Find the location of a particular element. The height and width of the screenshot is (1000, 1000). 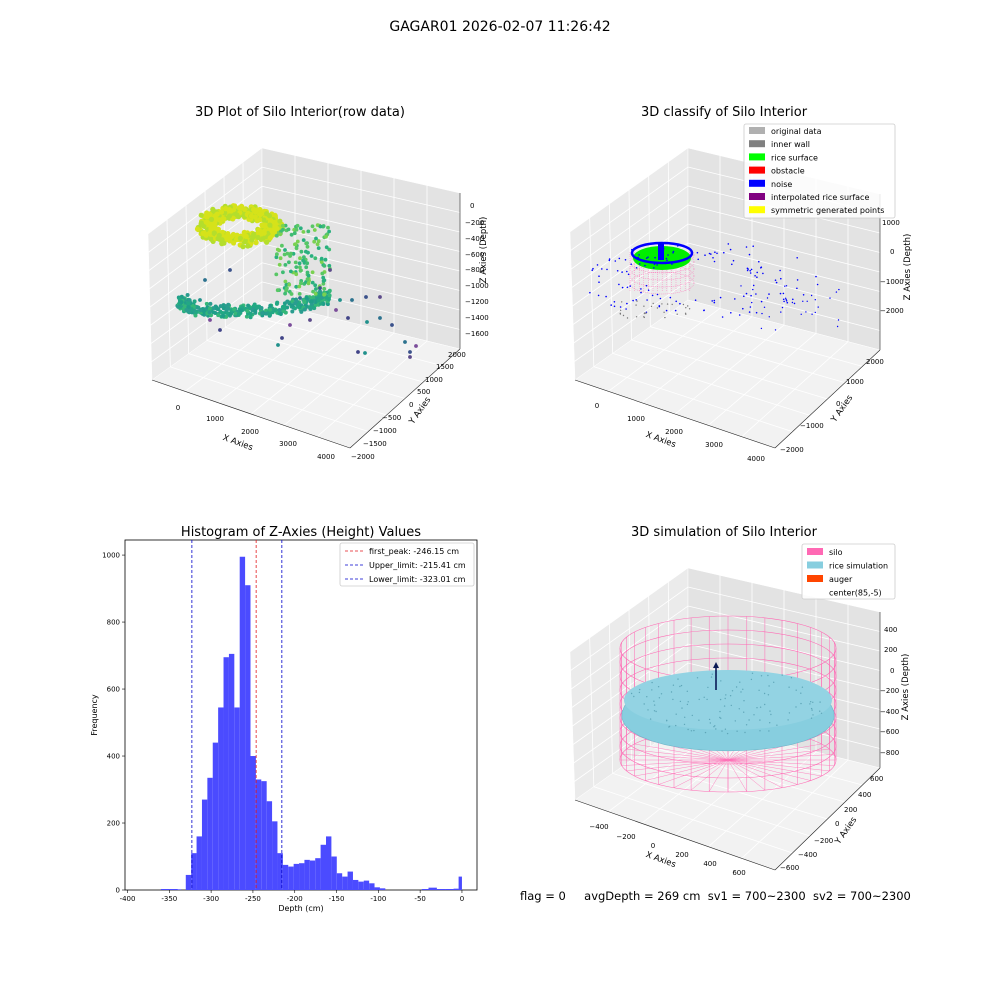

x-tick-label: 0 is located at coordinates (462, 899).